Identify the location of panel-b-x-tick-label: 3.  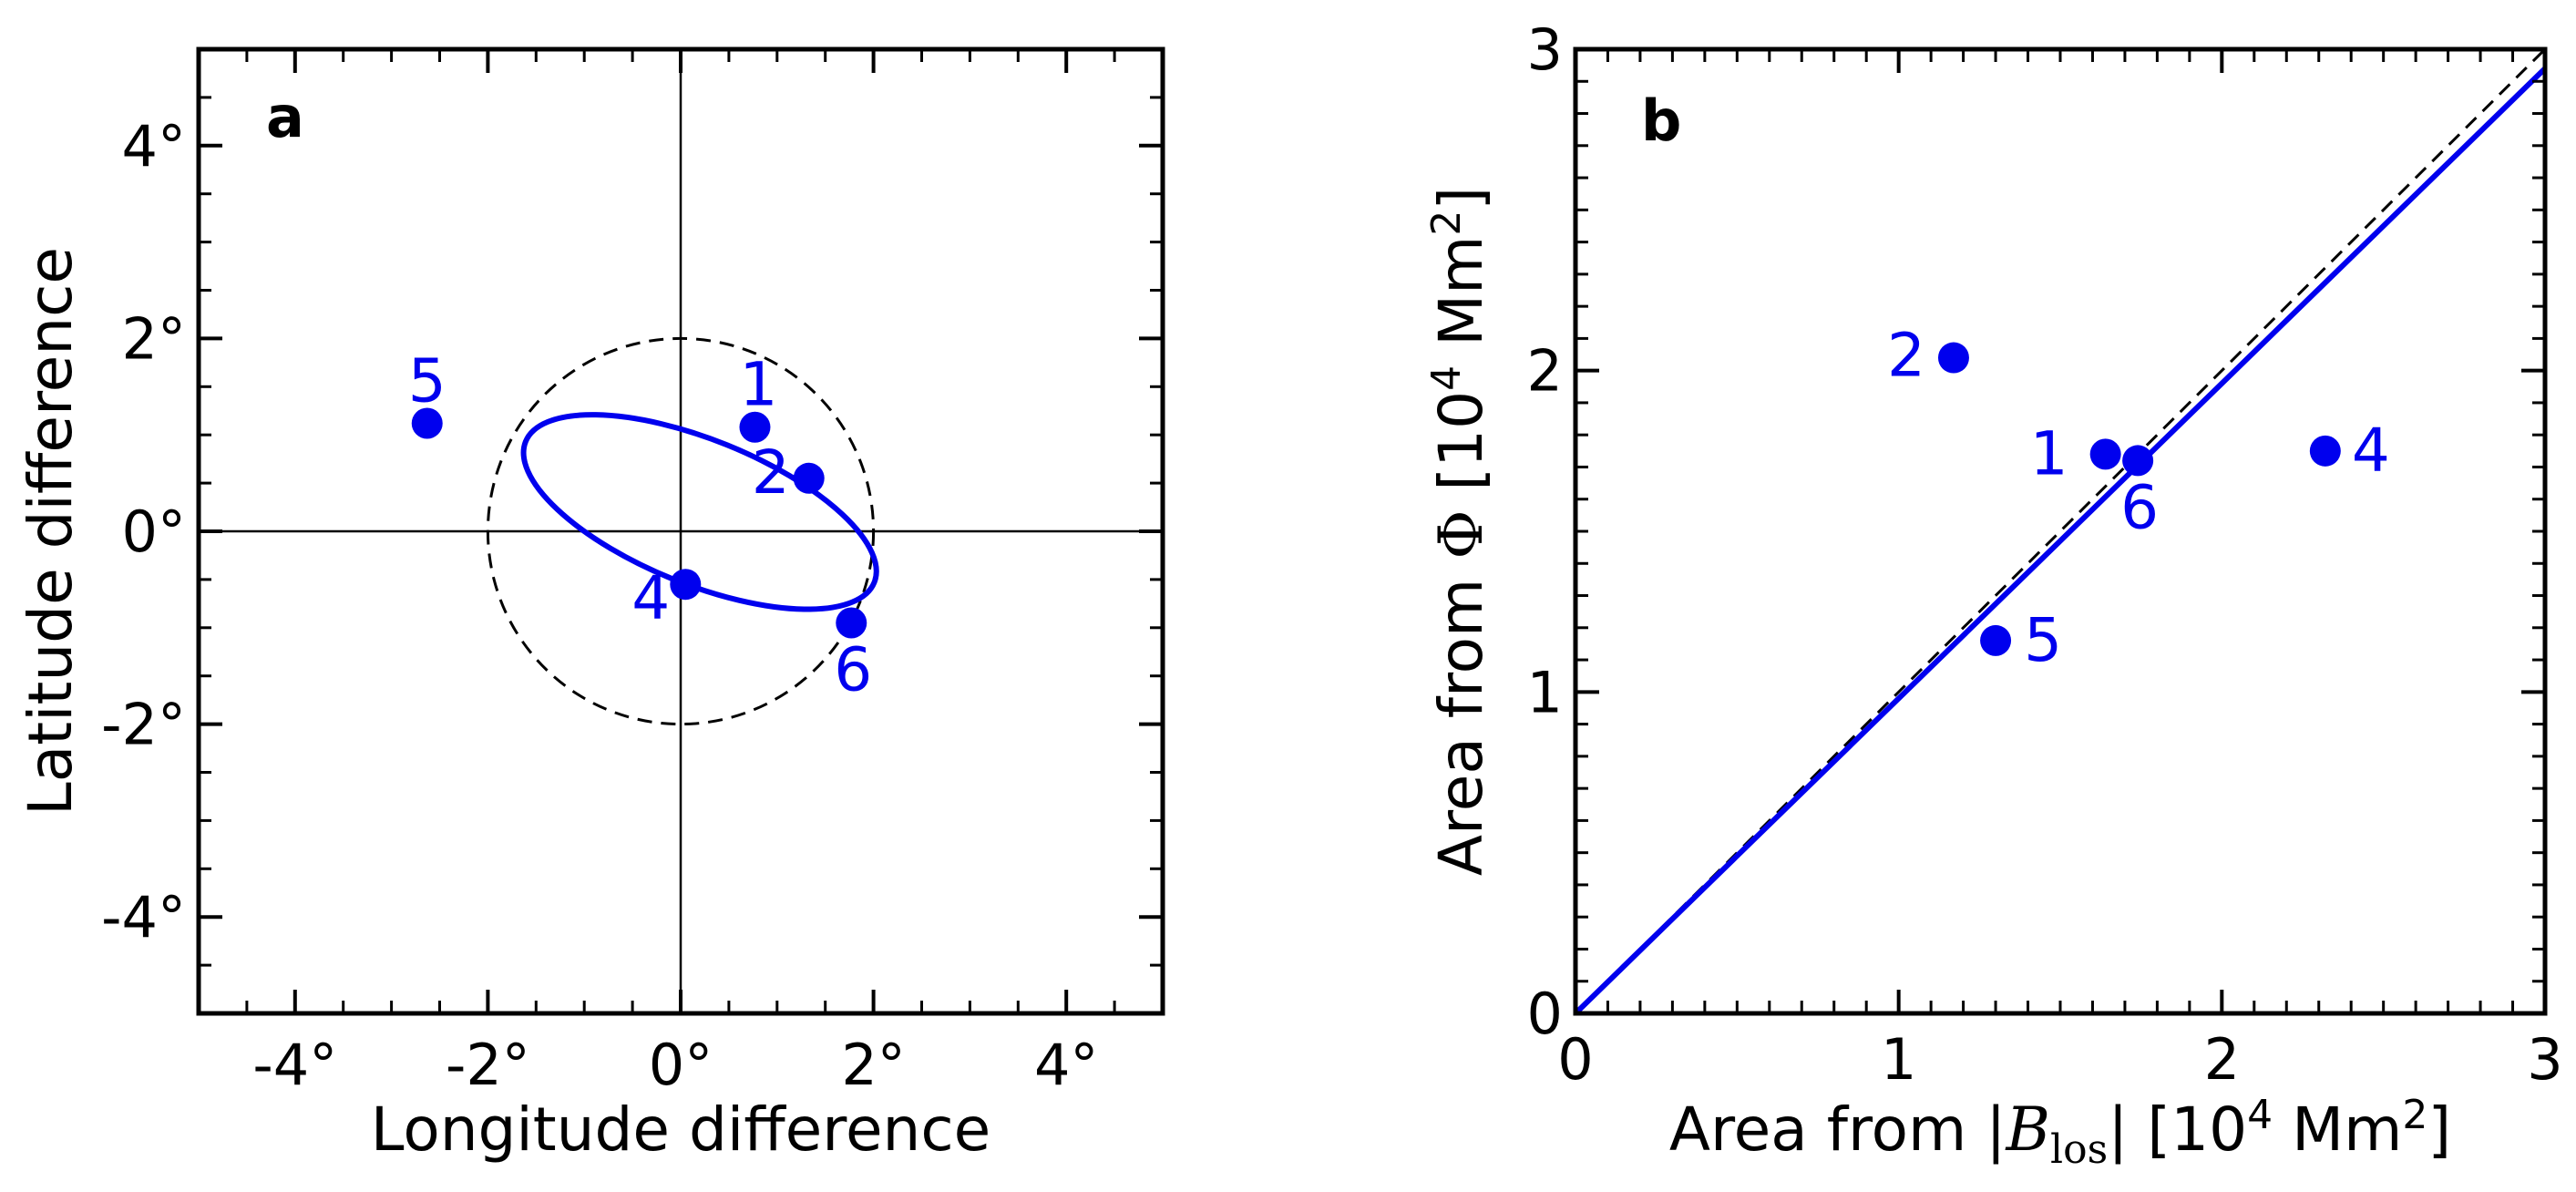
(2545, 1059).